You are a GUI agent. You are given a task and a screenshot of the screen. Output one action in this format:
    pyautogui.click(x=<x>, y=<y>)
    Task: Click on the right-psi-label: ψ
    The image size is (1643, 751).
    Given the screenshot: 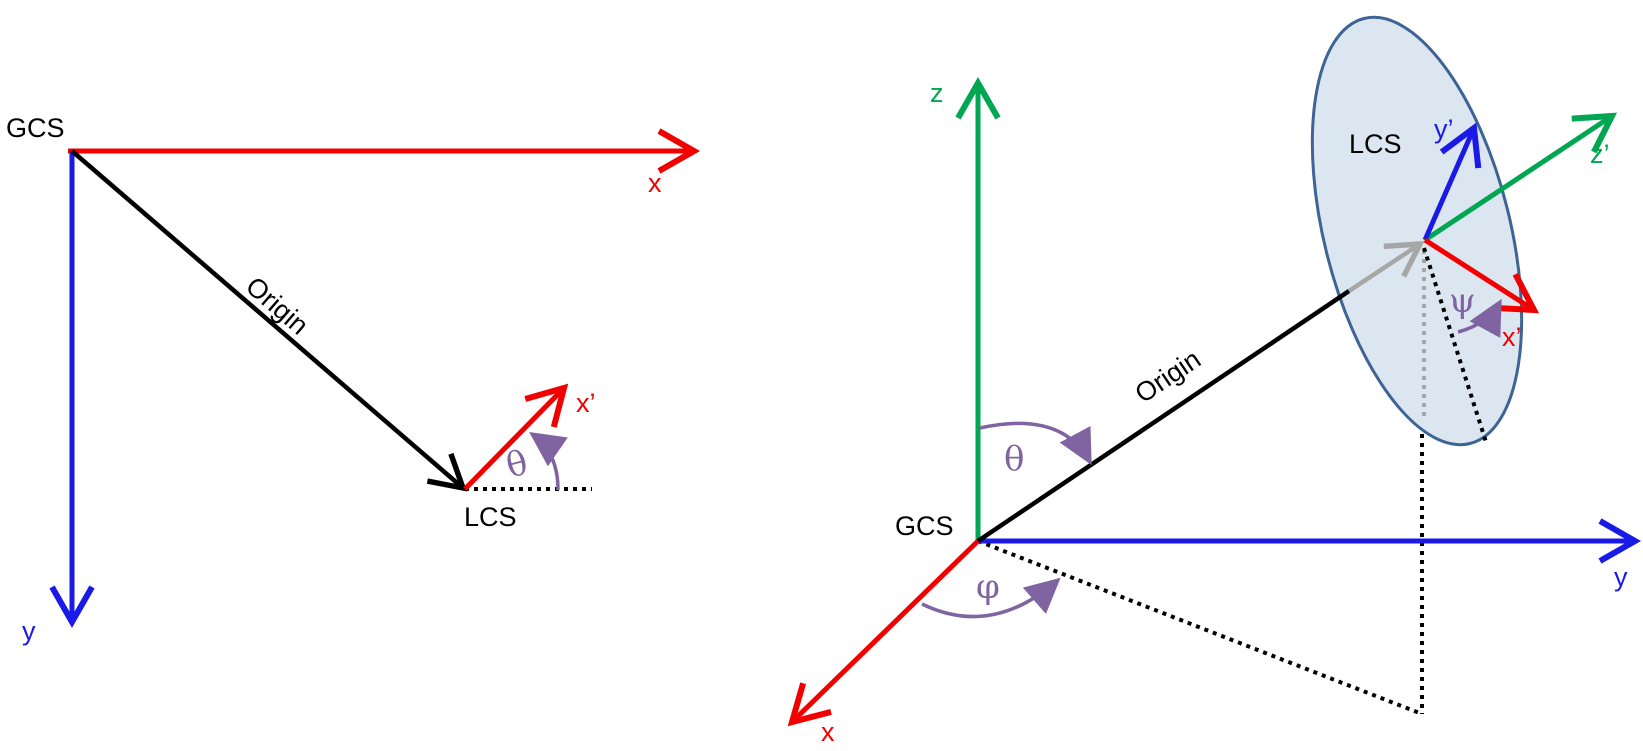 What is the action you would take?
    pyautogui.click(x=1462, y=301)
    